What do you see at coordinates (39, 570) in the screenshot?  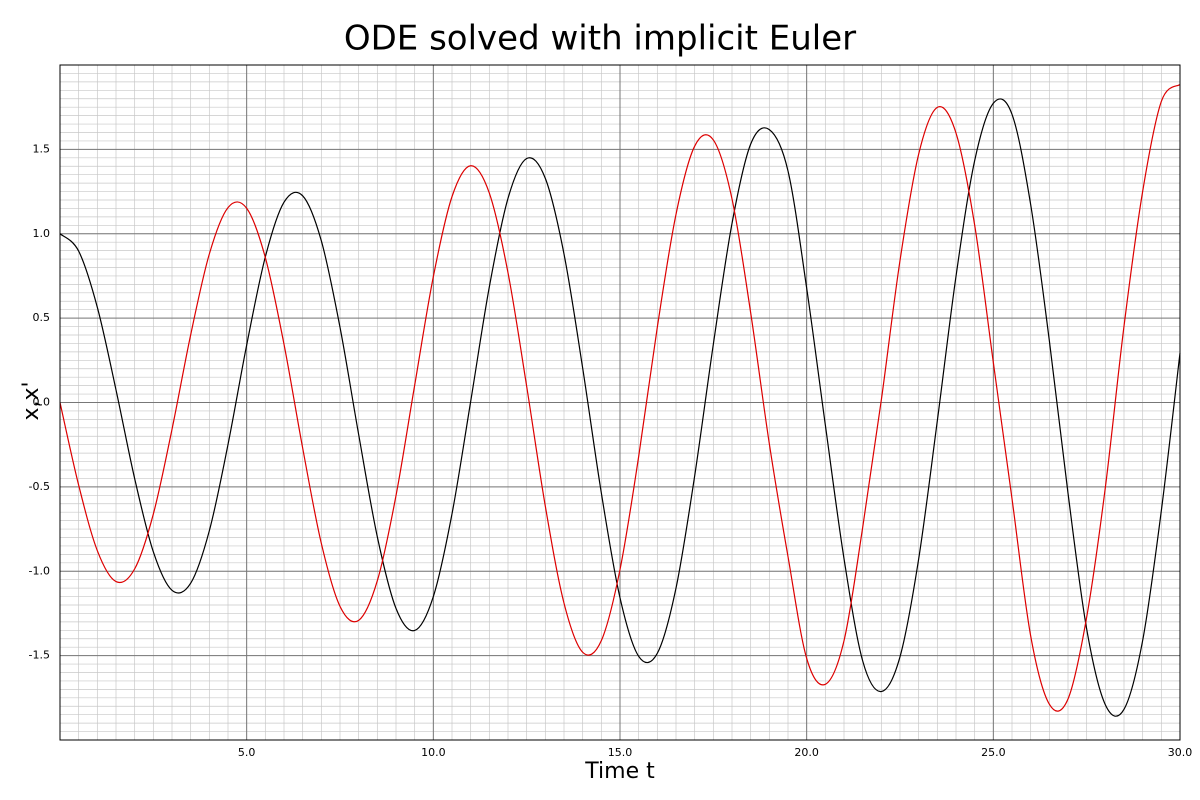 I see `y-tick-label: -1.0` at bounding box center [39, 570].